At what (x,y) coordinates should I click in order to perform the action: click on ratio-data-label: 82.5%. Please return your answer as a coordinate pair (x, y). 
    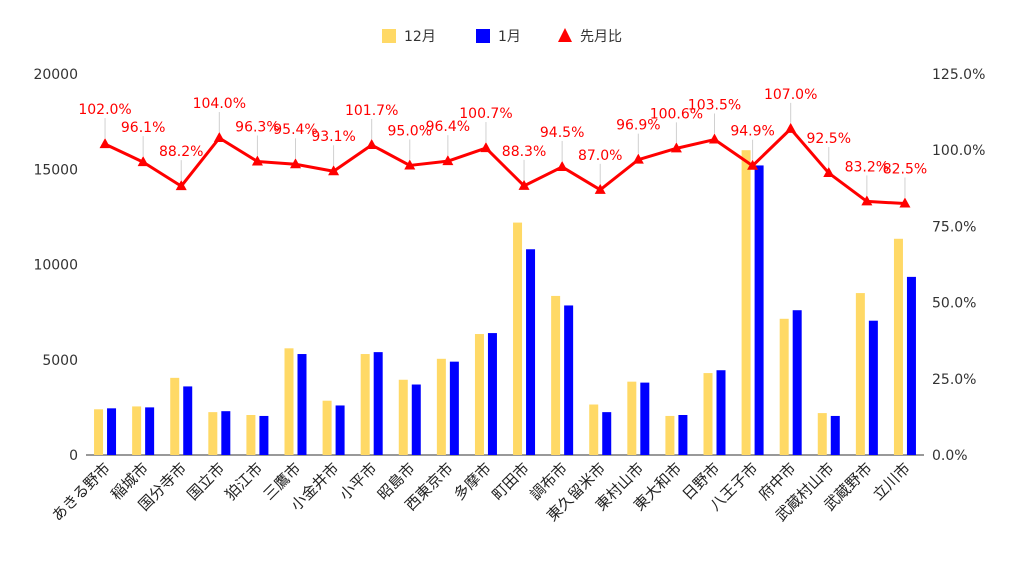
    Looking at the image, I should click on (905, 170).